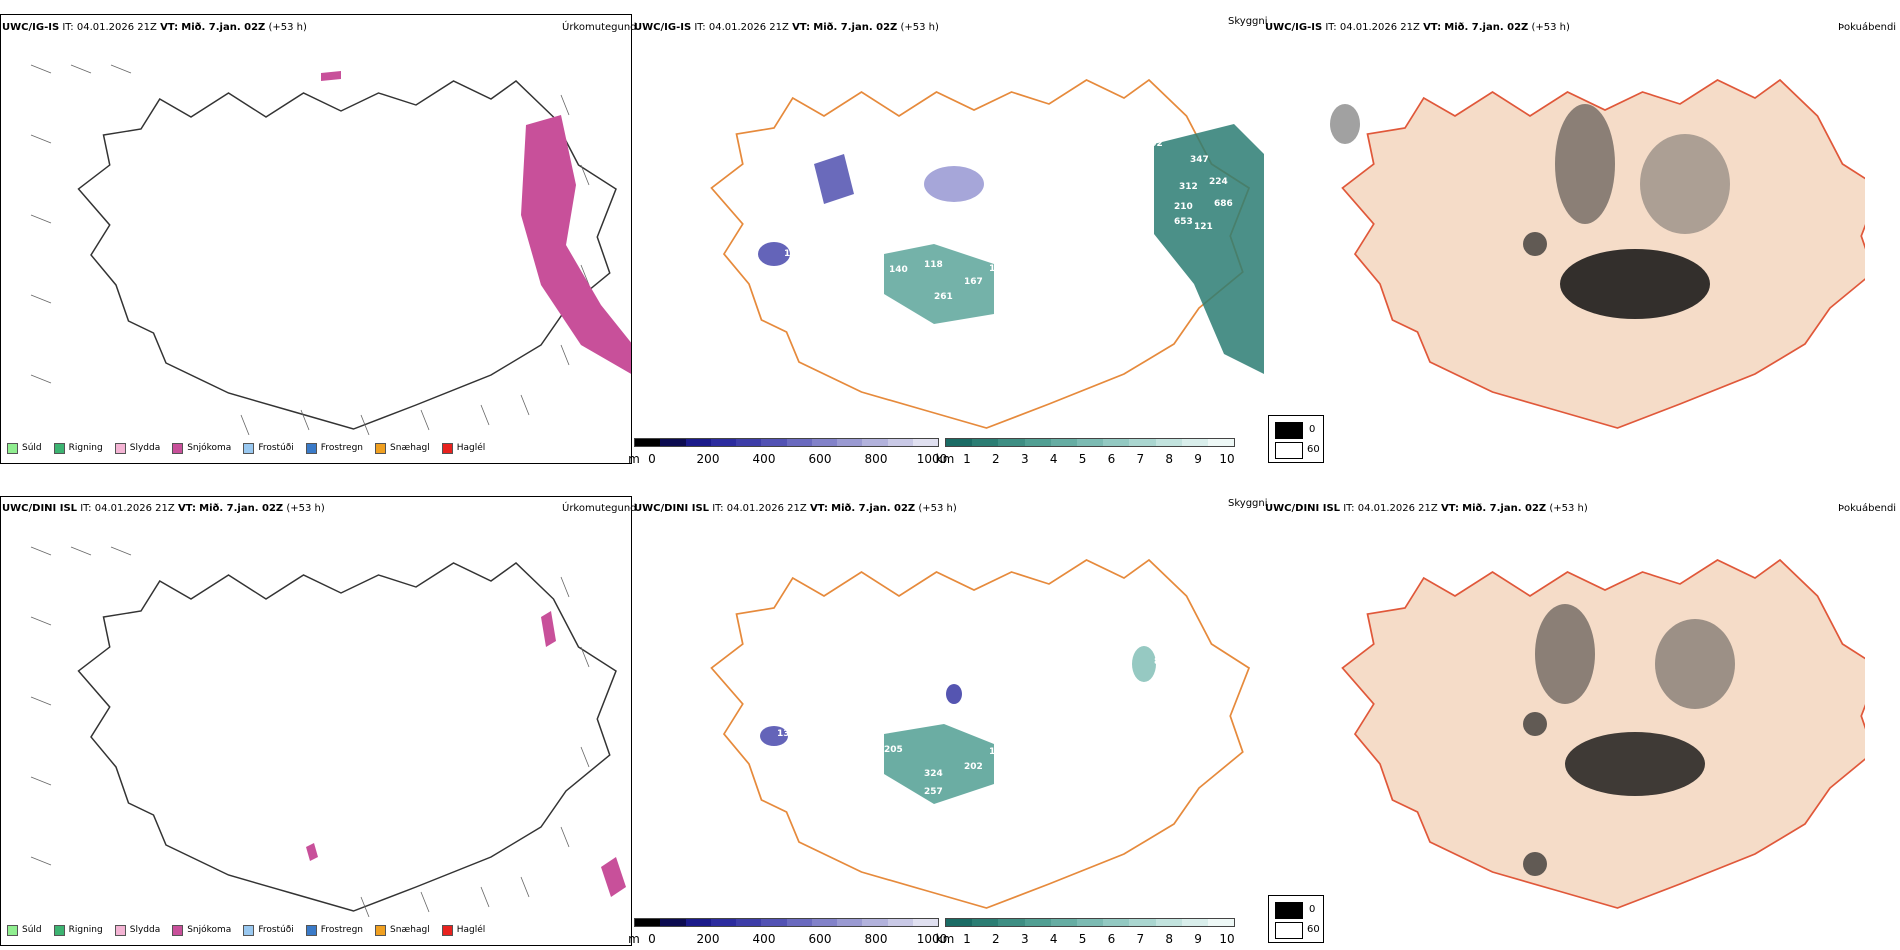  Describe the element at coordinates (276, 930) in the screenshot. I see `legend-label: Frostúði` at that location.